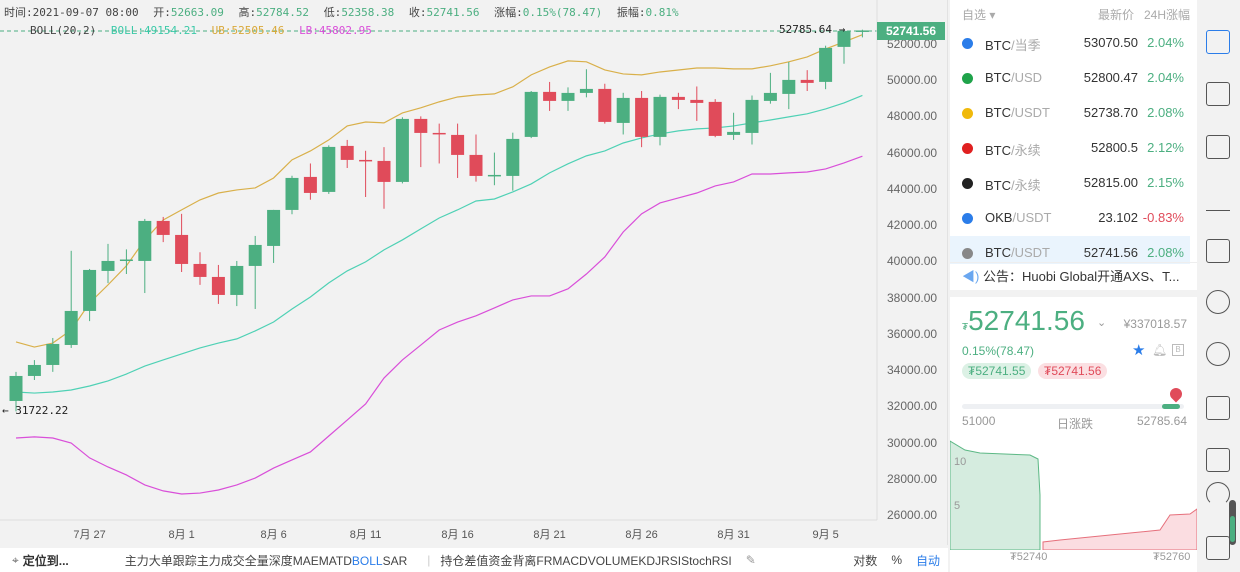 This screenshot has height=572, width=1240. I want to click on sub-indicators: 持仓差值资金背离FRMACDVOLUMEKDJRSIStochRSI, so click(586, 560).